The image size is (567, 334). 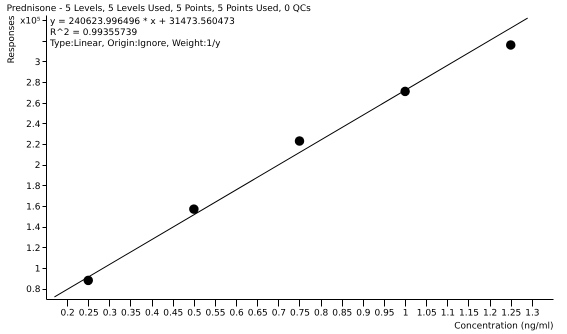 What do you see at coordinates (532, 313) in the screenshot?
I see `x-tick-label: 1.3` at bounding box center [532, 313].